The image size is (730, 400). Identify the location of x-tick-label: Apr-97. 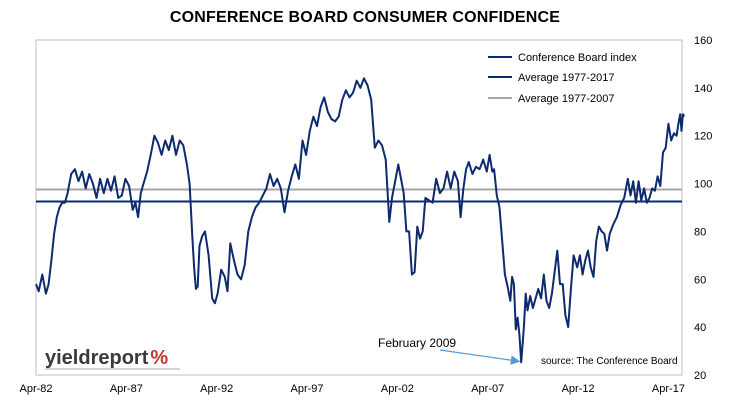
(307, 389).